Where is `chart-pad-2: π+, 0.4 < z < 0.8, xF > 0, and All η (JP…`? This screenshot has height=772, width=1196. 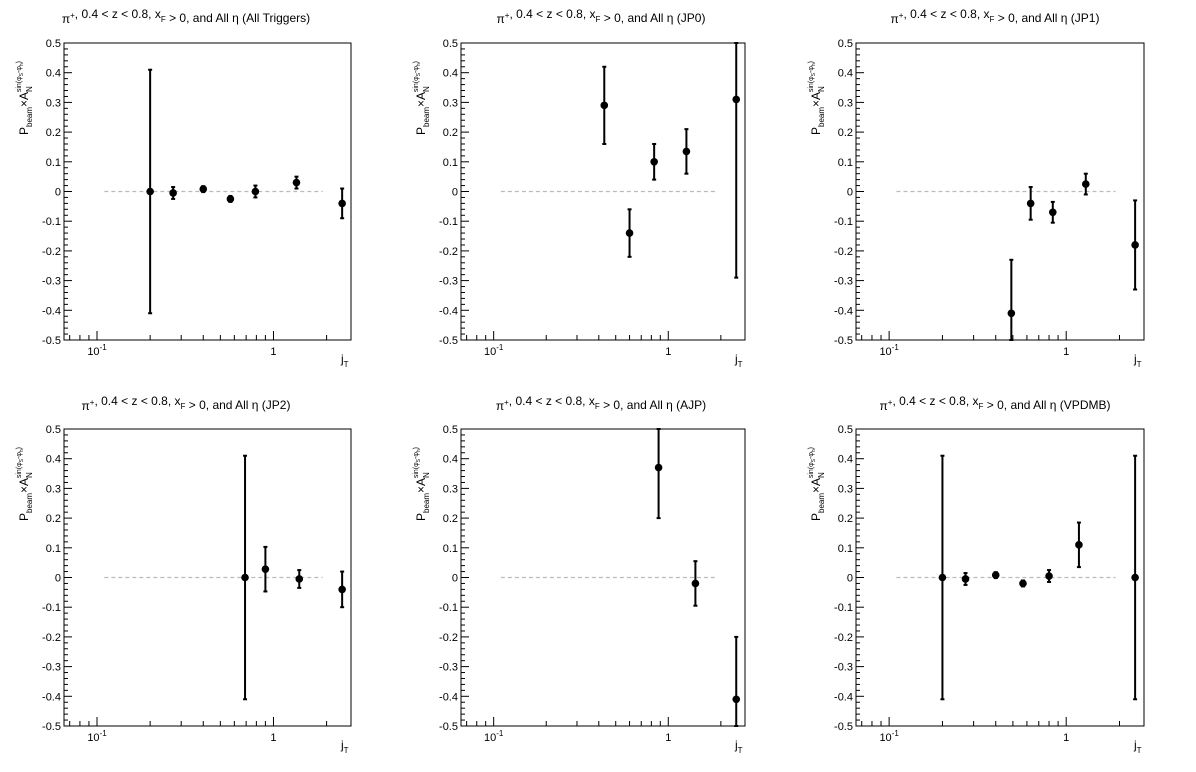
chart-pad-2: π+, 0.4 < z < 0.8, xF > 0, and All η (JP… is located at coordinates (579, 188).